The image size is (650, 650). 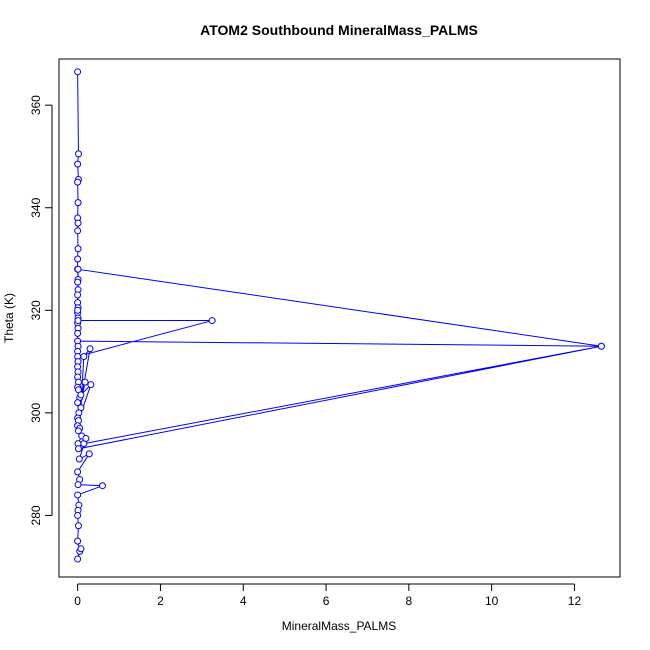 What do you see at coordinates (243, 601) in the screenshot?
I see `x-tick-label: 4` at bounding box center [243, 601].